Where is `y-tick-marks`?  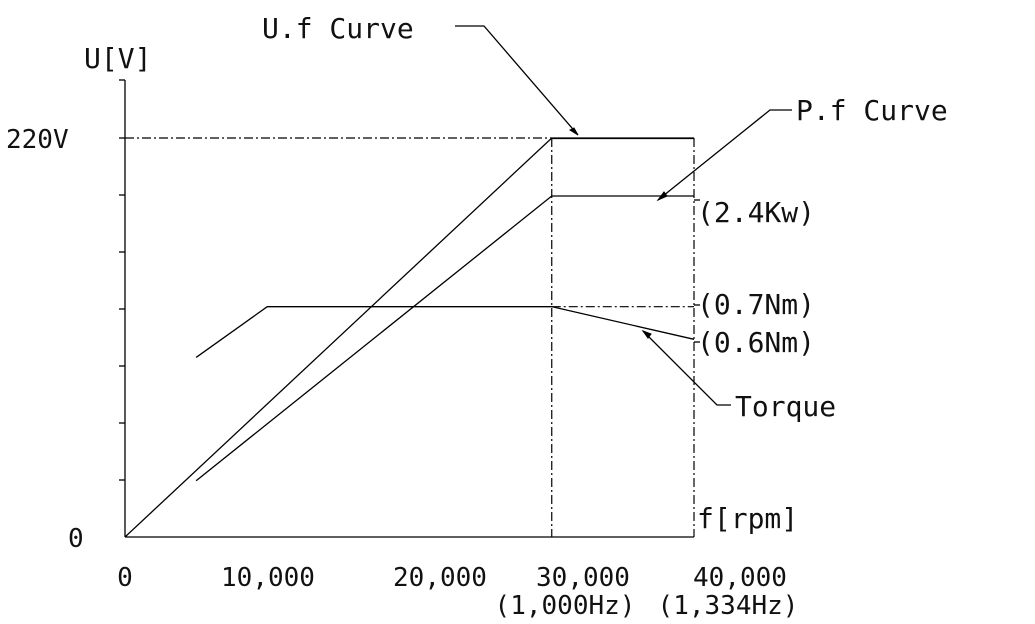 y-tick-marks is located at coordinates (122, 280).